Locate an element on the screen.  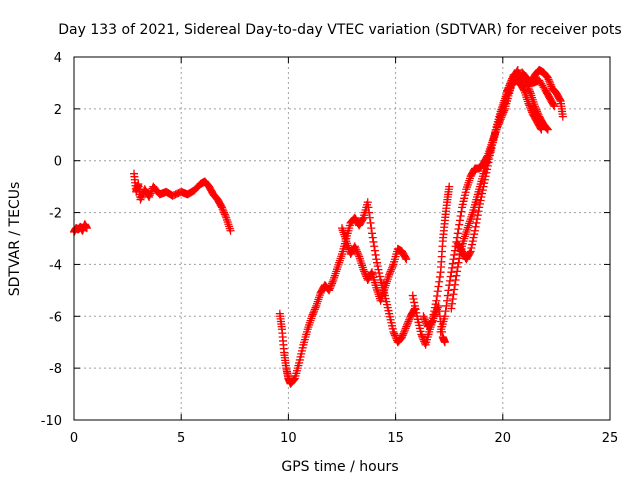
x-axis-title: GPS time / hours is located at coordinates (339, 467).